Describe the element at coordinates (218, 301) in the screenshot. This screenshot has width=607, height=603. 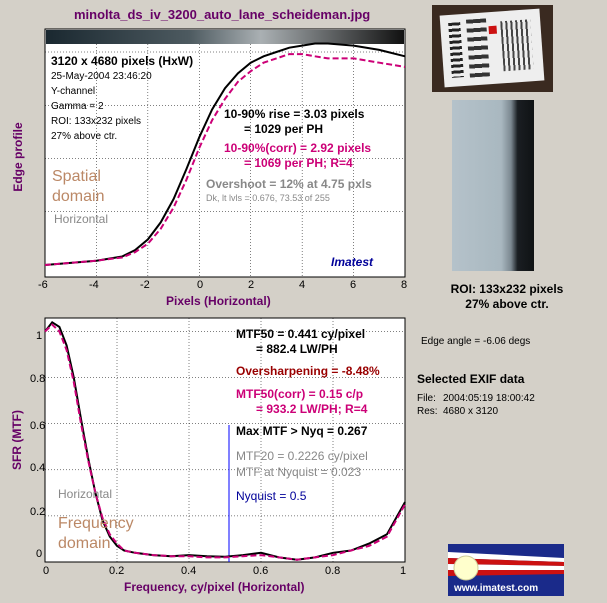
I see `edge-xlabel: Pixels (Horizontal)` at that location.